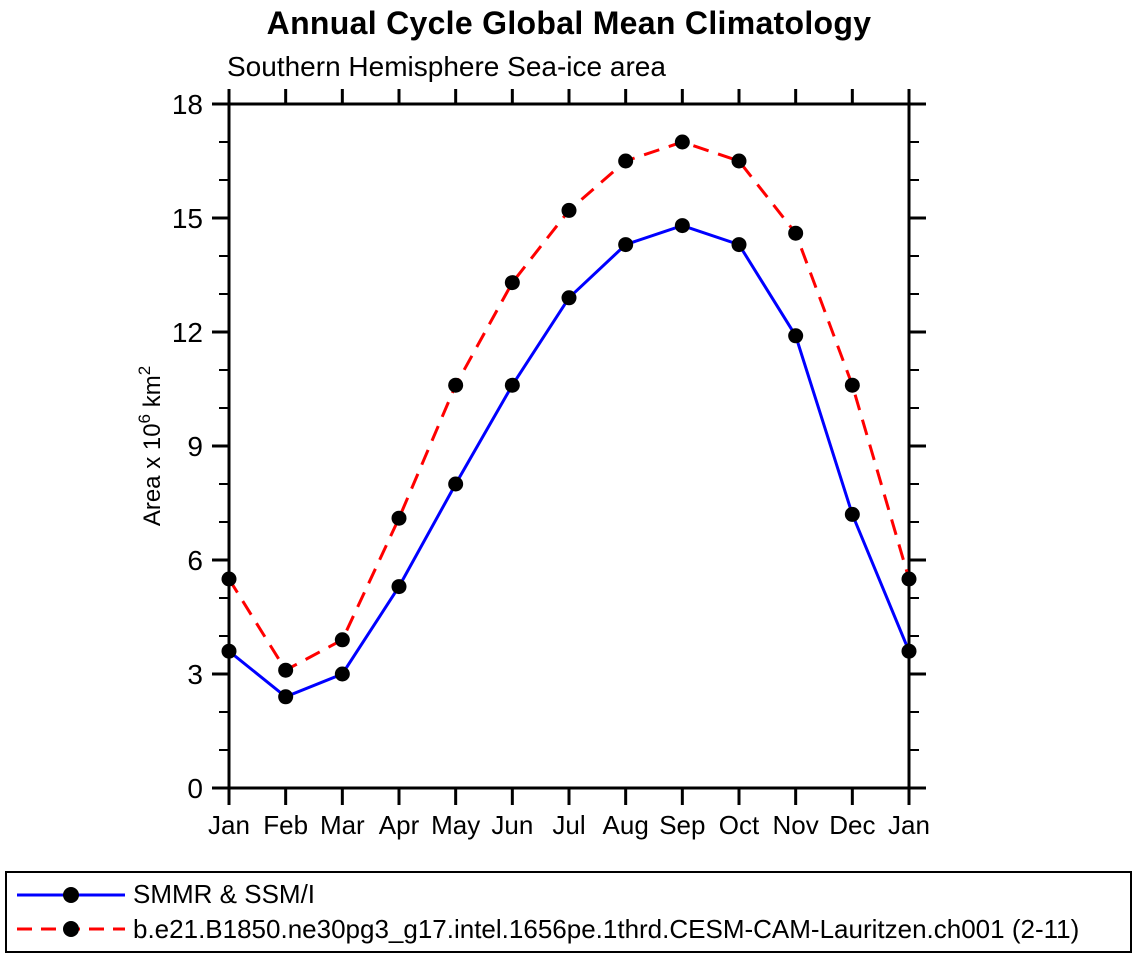  What do you see at coordinates (187, 332) in the screenshot?
I see `svg-text: 12` at bounding box center [187, 332].